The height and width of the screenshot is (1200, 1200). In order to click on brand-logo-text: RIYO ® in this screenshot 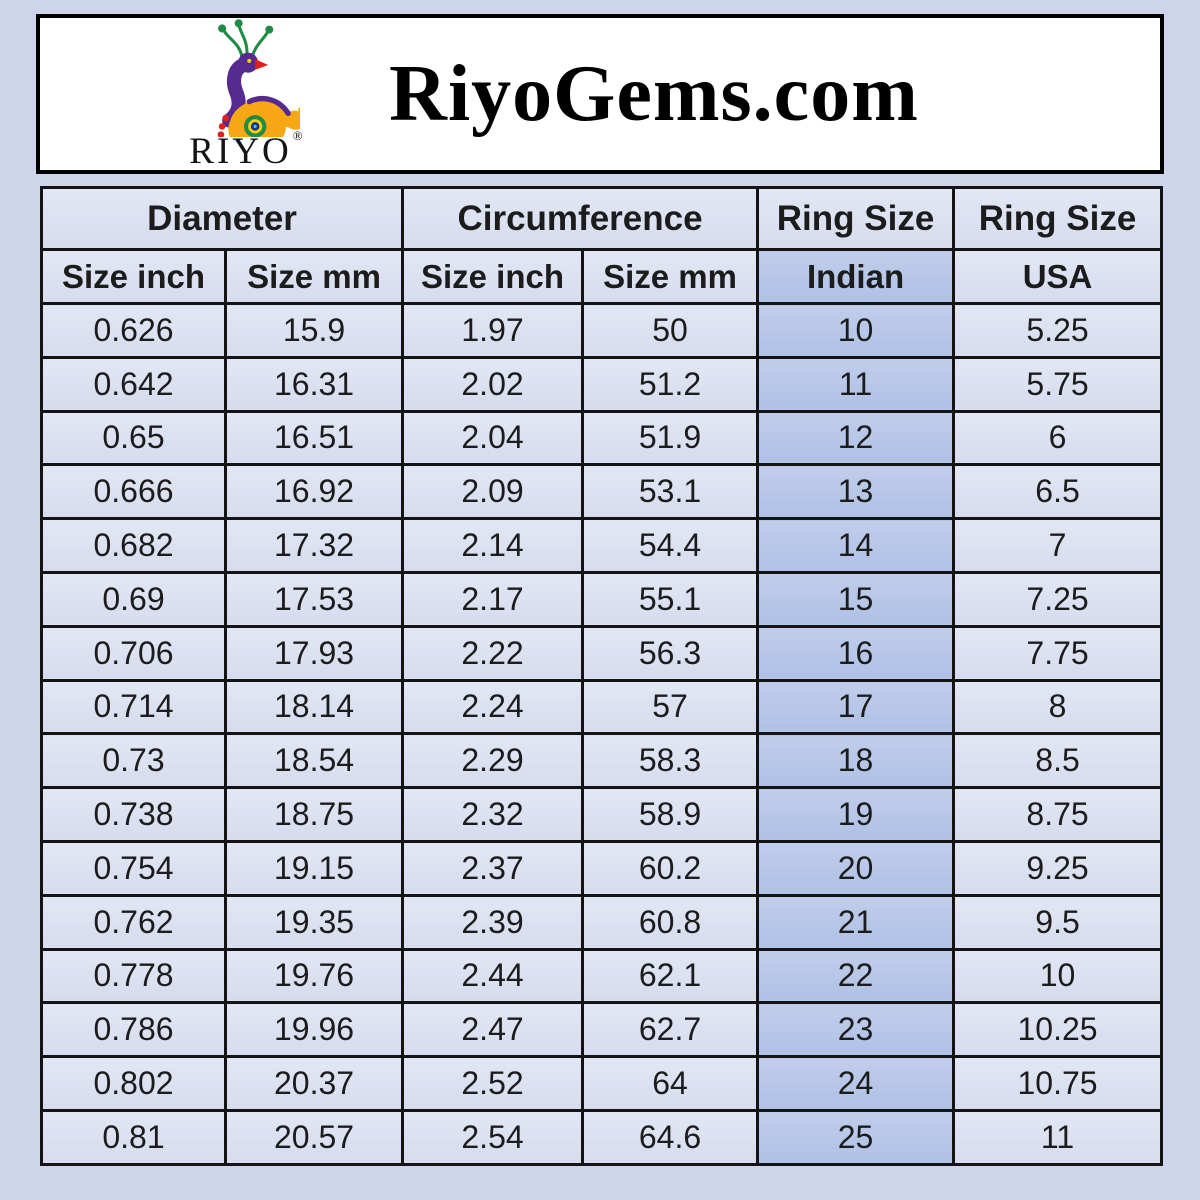, I will do `click(247, 149)`.